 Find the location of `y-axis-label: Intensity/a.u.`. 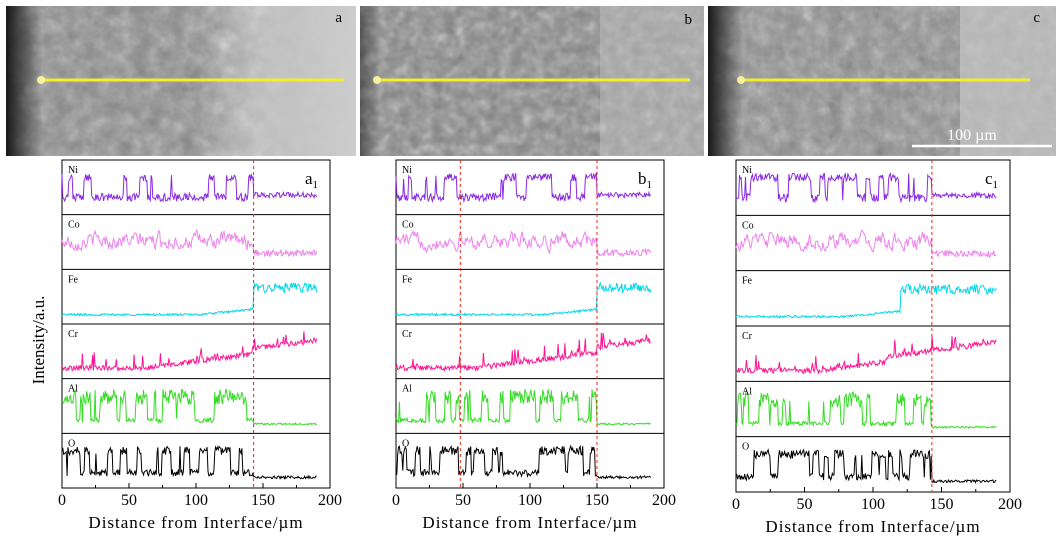

y-axis-label: Intensity/a.u. is located at coordinates (38, 340).